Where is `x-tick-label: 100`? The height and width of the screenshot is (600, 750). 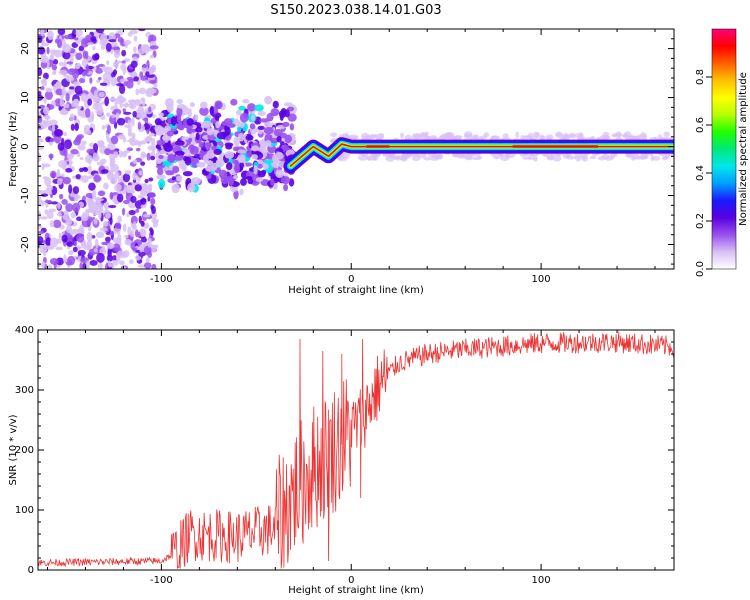
x-tick-label: 100 is located at coordinates (541, 279).